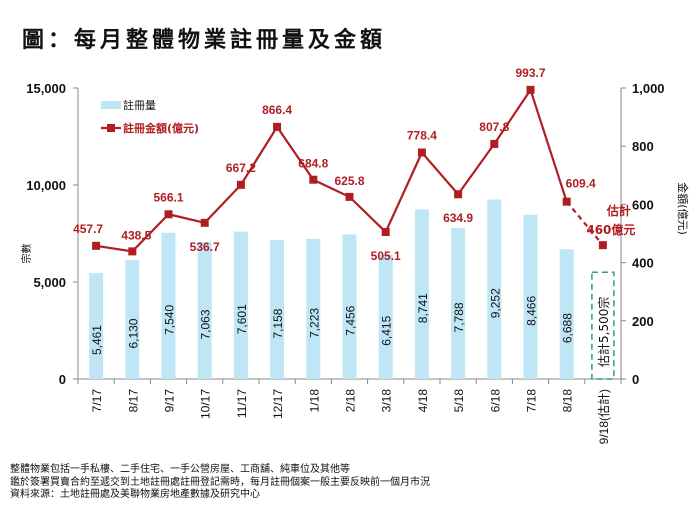  What do you see at coordinates (277, 110) in the screenshot?
I see `line-value-label: 866.4` at bounding box center [277, 110].